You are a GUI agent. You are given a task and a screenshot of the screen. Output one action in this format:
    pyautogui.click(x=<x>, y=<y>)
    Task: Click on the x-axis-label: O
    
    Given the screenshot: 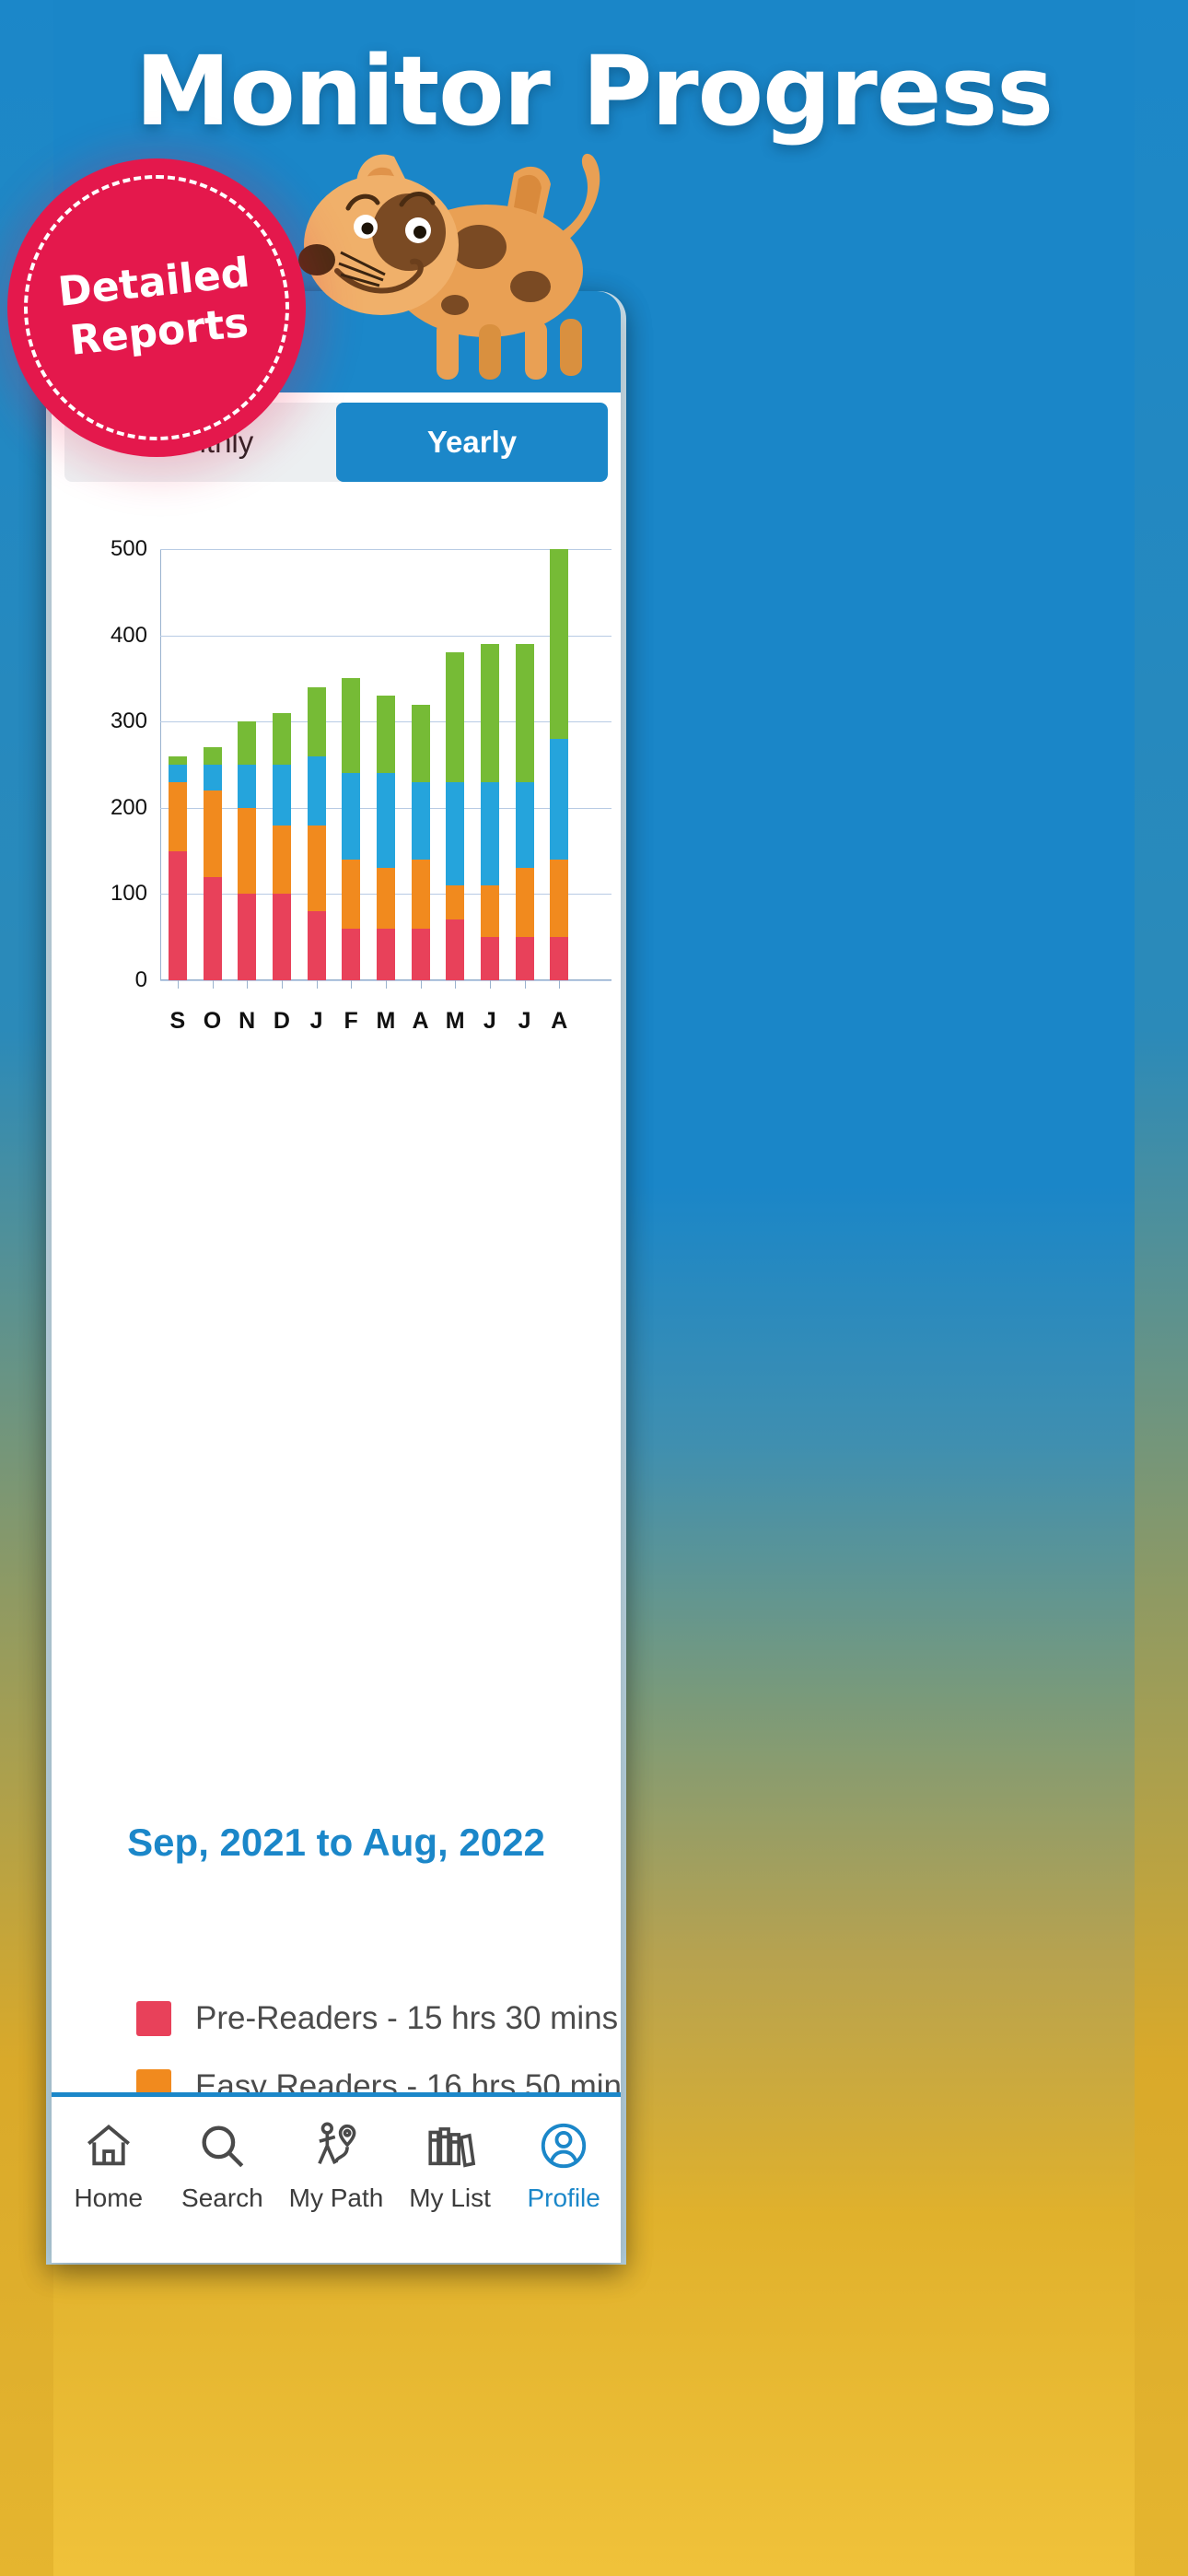 What is the action you would take?
    pyautogui.click(x=212, y=1021)
    